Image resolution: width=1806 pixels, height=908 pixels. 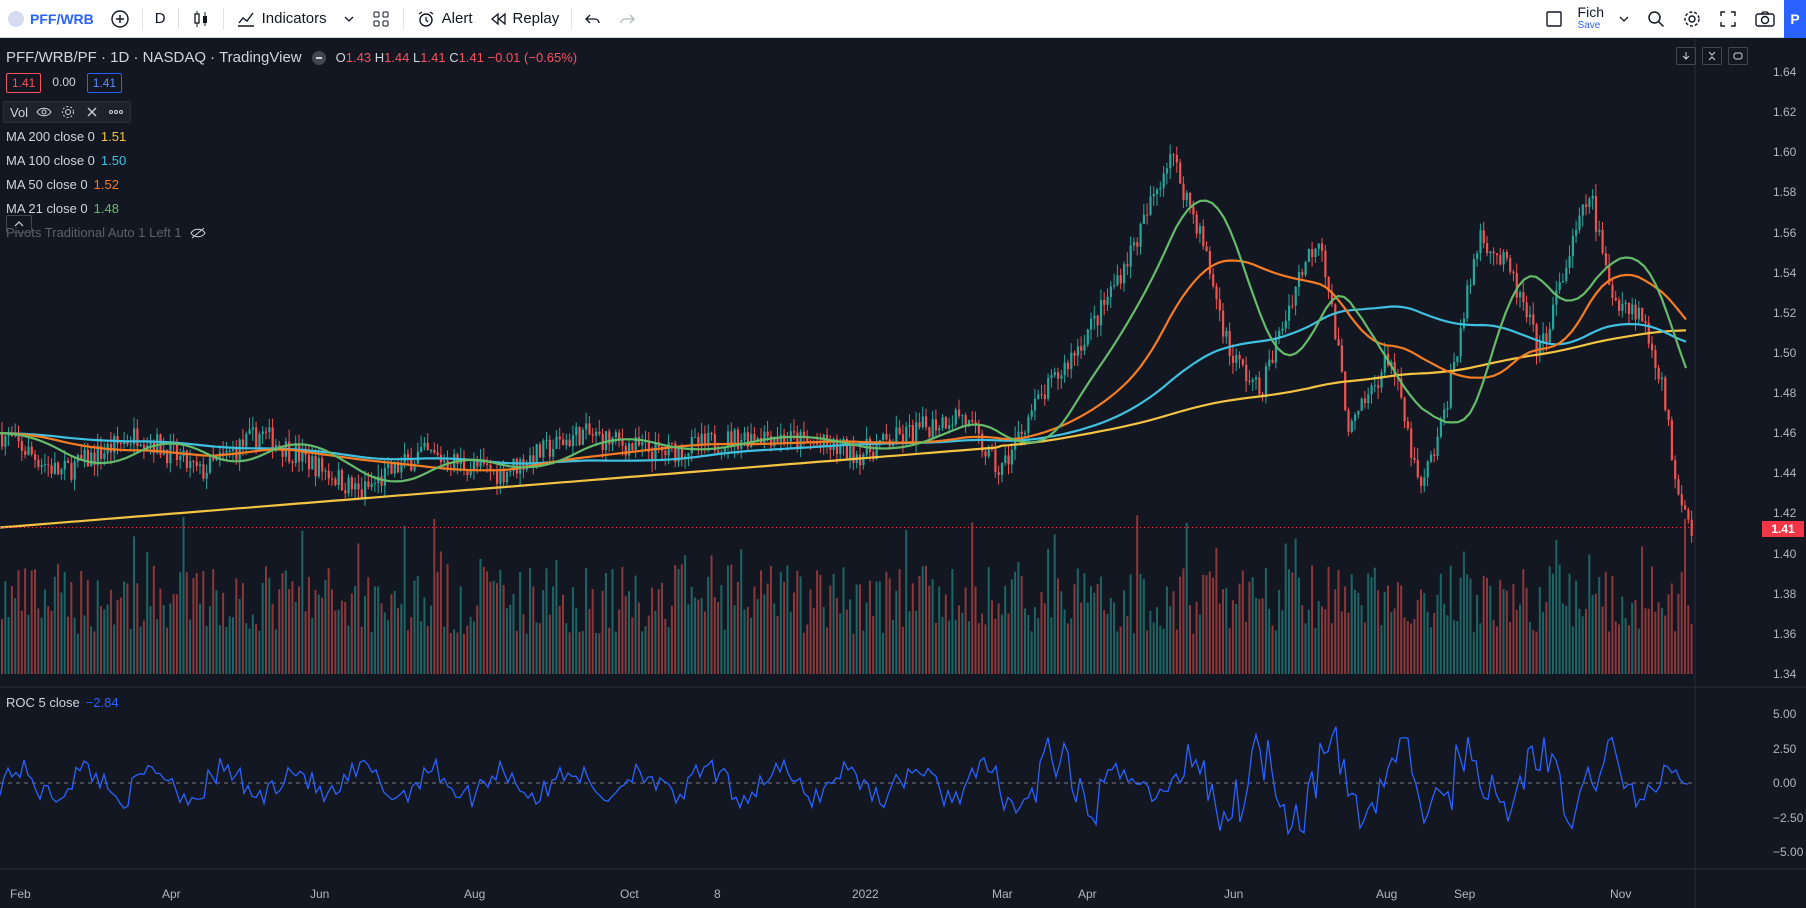 I want to click on layout-dropdown, so click(x=1624, y=19).